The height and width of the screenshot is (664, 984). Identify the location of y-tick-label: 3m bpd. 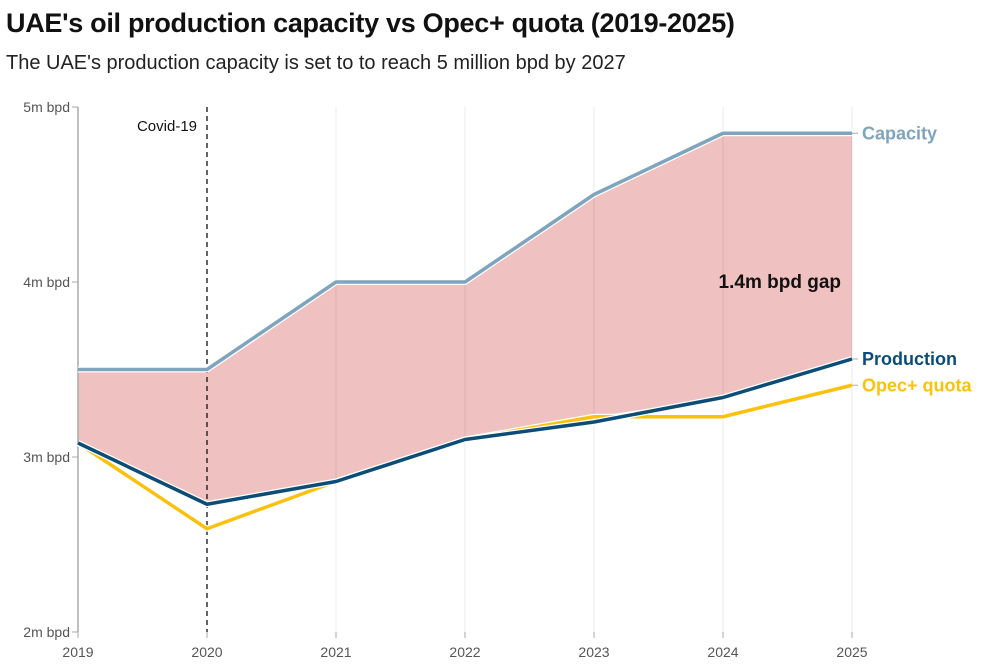
(46, 457).